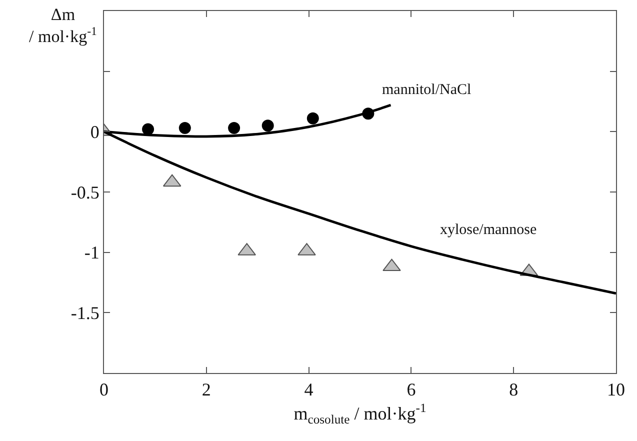  What do you see at coordinates (95, 132) in the screenshot?
I see `y-tick-label: 0` at bounding box center [95, 132].